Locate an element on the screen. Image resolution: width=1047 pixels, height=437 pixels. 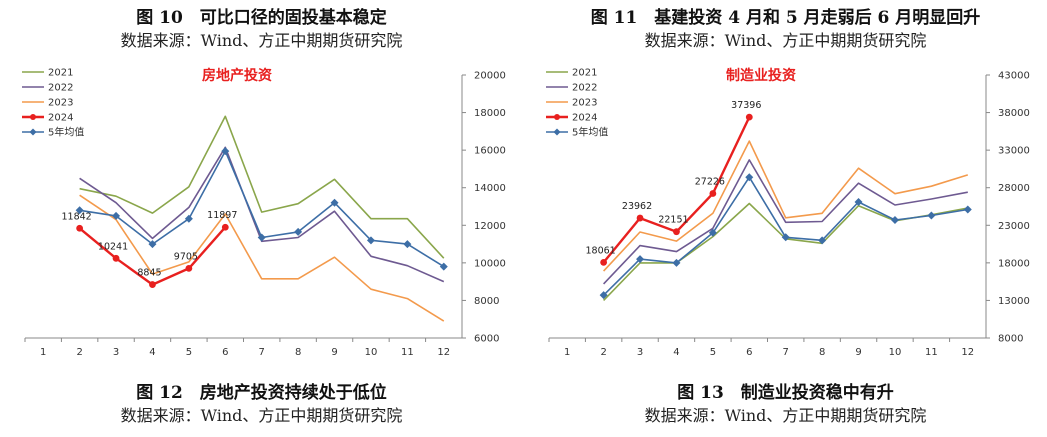
y-tick-label: 43000 is located at coordinates (1014, 76).